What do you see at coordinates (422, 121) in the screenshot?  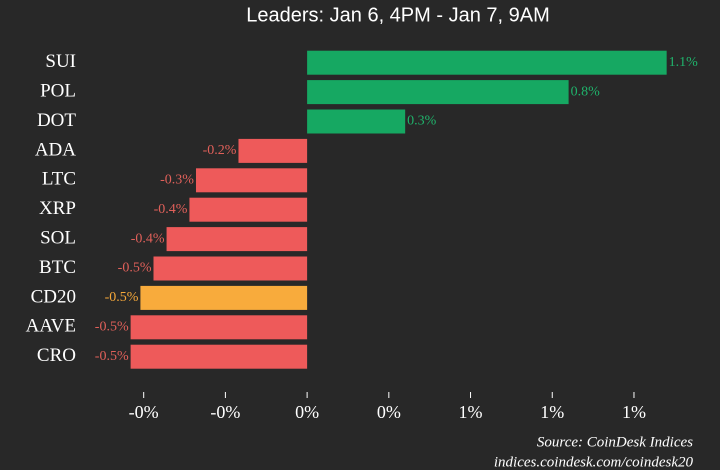 I see `value-label: 0.3%` at bounding box center [422, 121].